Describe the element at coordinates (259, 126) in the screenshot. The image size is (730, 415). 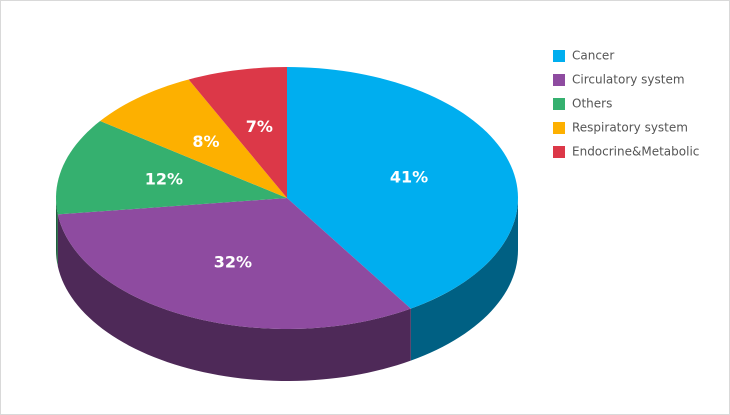
I see `data-label: 7%` at that location.